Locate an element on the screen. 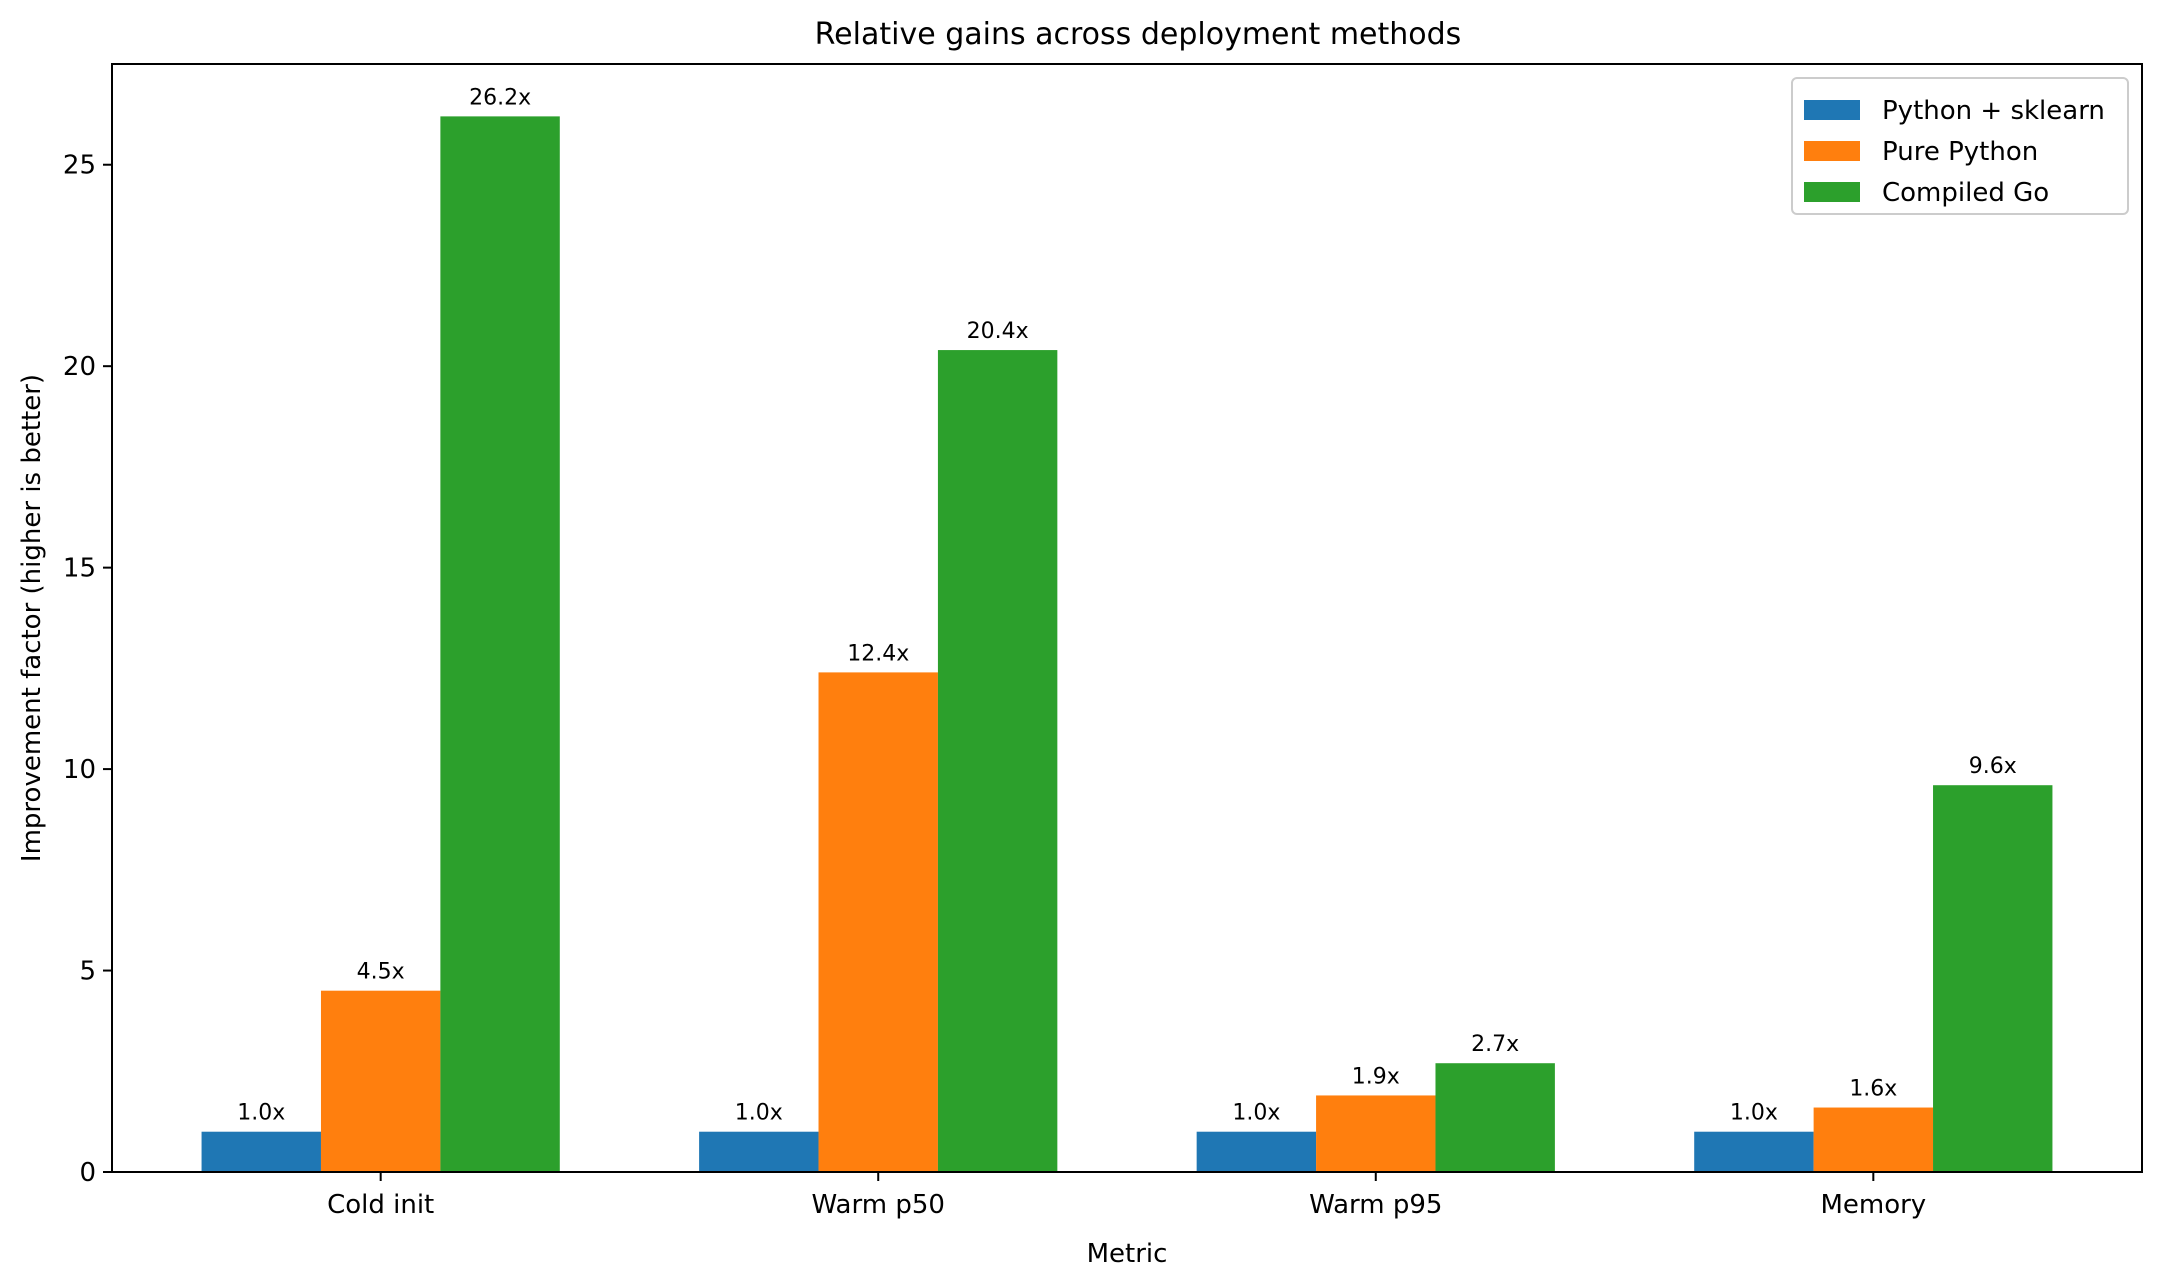 Image resolution: width=2180 pixels, height=1282 pixels. data-label-1-3: 1.6x is located at coordinates (1873, 1089).